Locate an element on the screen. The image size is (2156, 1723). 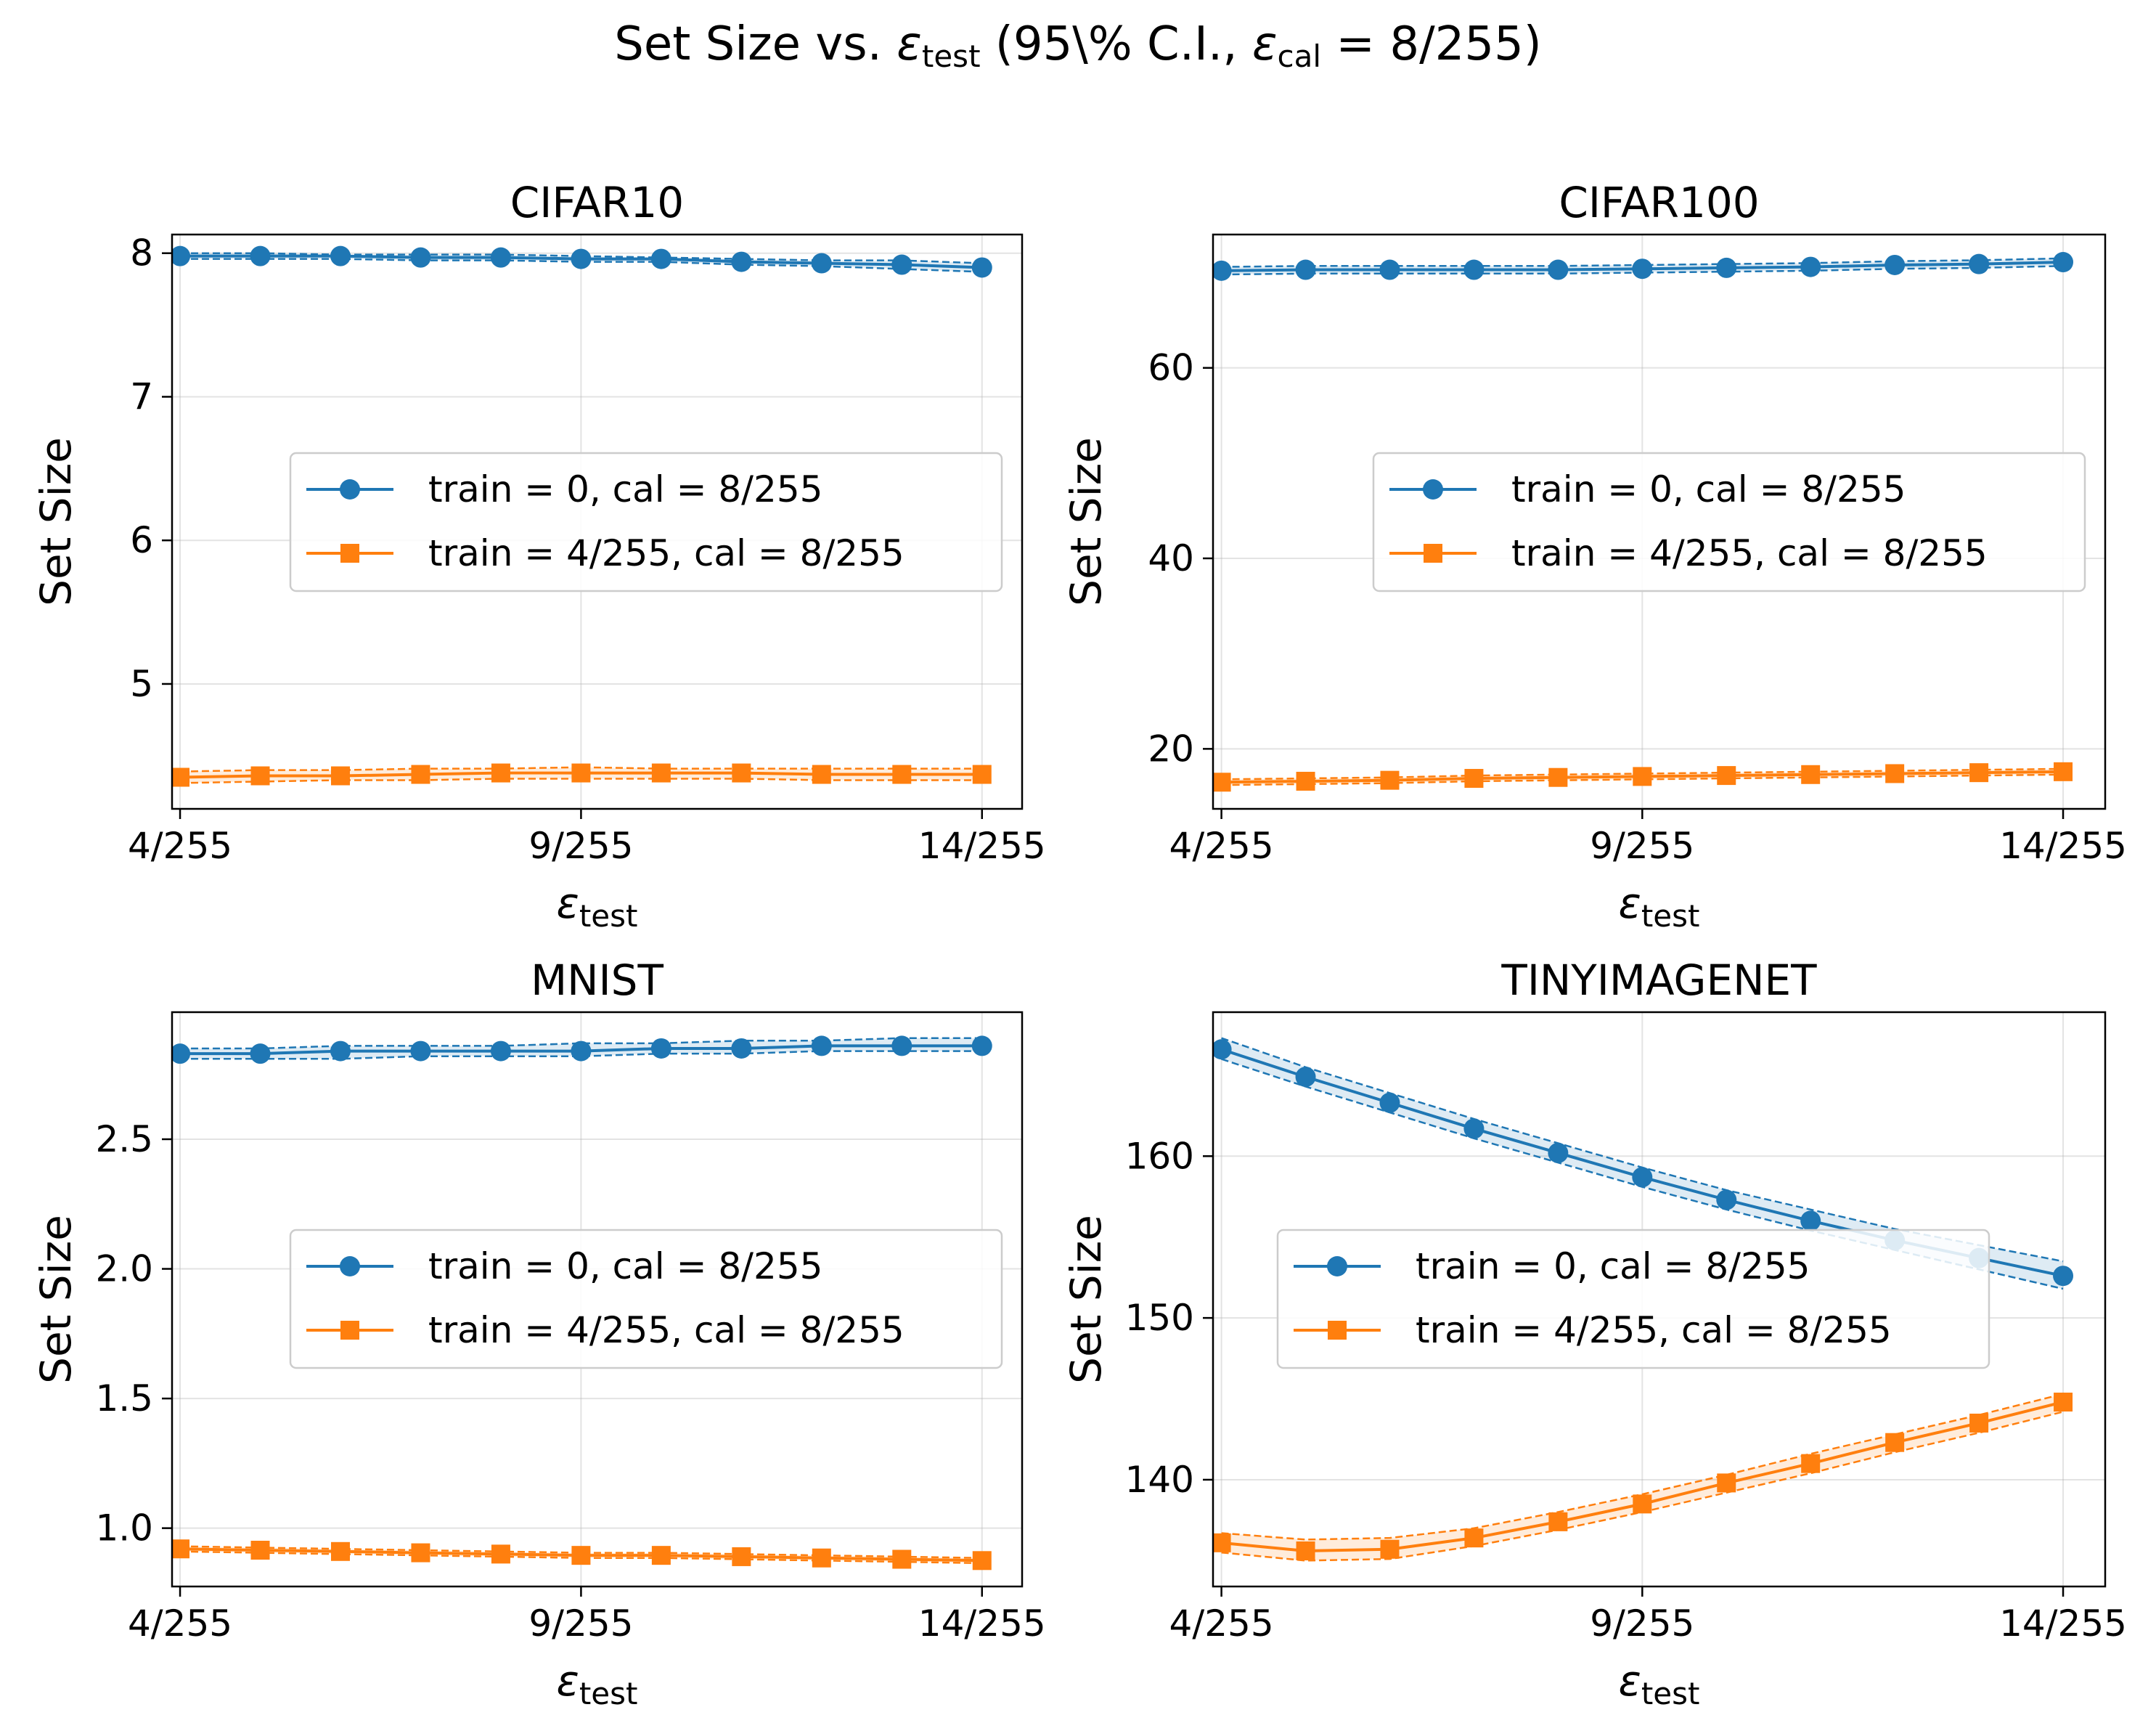
legend-label: train = 0, cal = 8/255 is located at coordinates (625, 489).